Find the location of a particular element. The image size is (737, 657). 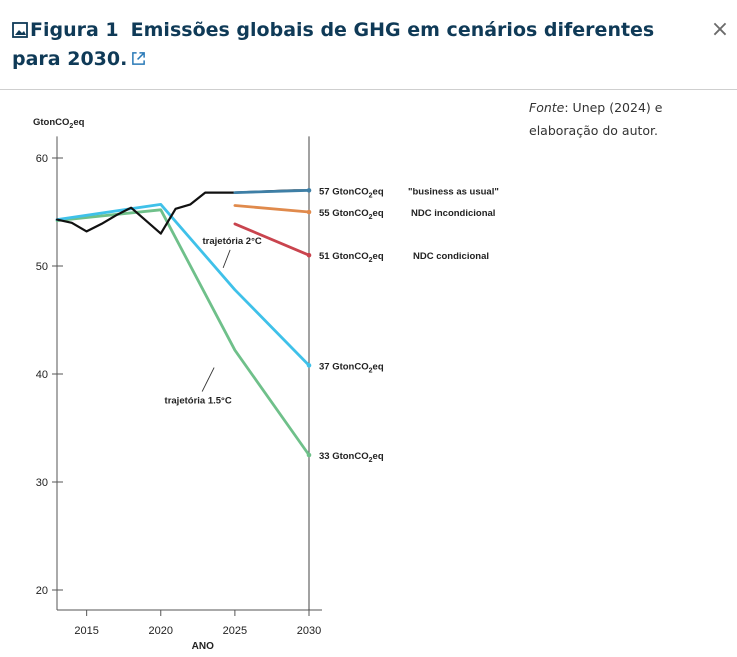

series-line-path_15c is located at coordinates (183, 332).